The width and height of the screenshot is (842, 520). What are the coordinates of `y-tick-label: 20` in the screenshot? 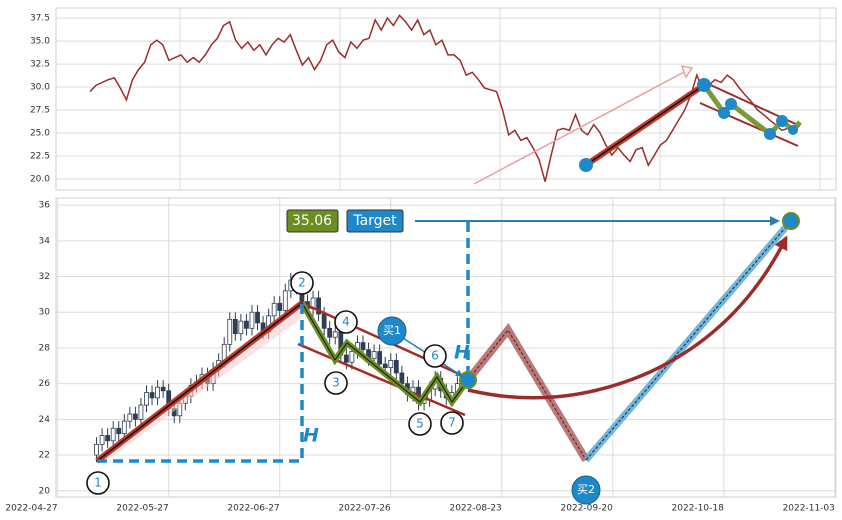 It's located at (45, 491).